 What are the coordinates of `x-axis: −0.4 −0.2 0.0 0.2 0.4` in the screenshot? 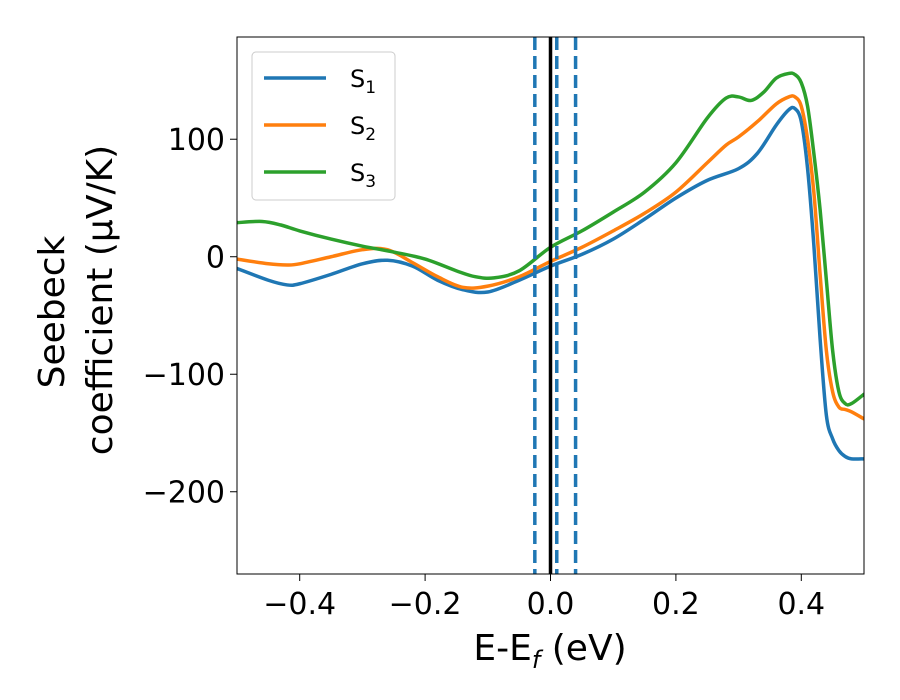 It's located at (544, 598).